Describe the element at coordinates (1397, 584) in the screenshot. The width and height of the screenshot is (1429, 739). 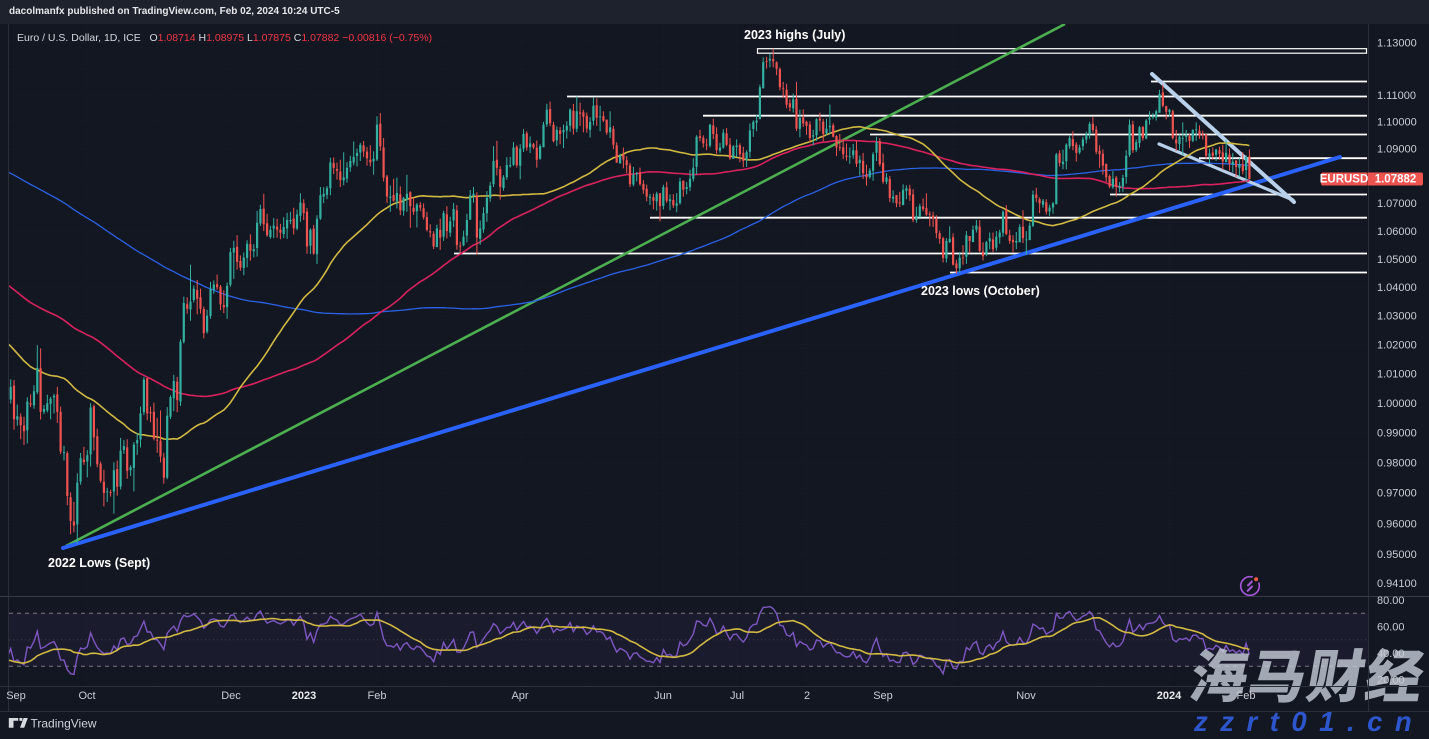
I see `svg-text: 0.94100` at that location.